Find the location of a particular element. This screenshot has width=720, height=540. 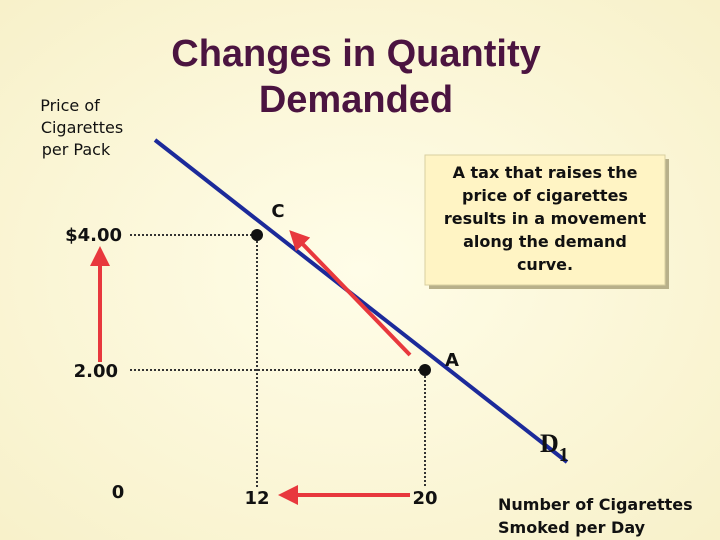

annotation-line: A tax that raises the is located at coordinates (545, 172).